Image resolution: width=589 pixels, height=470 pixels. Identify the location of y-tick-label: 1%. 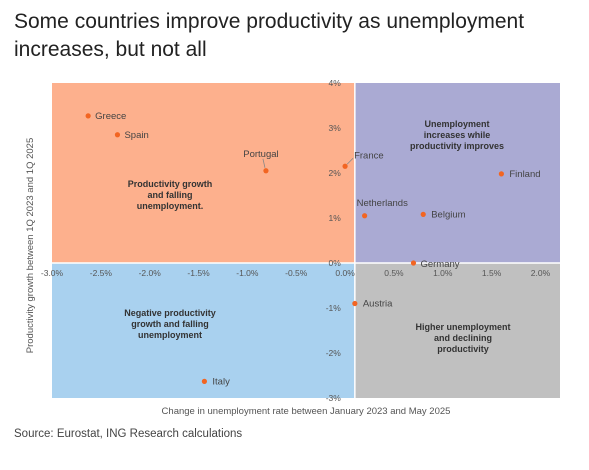
(335, 218).